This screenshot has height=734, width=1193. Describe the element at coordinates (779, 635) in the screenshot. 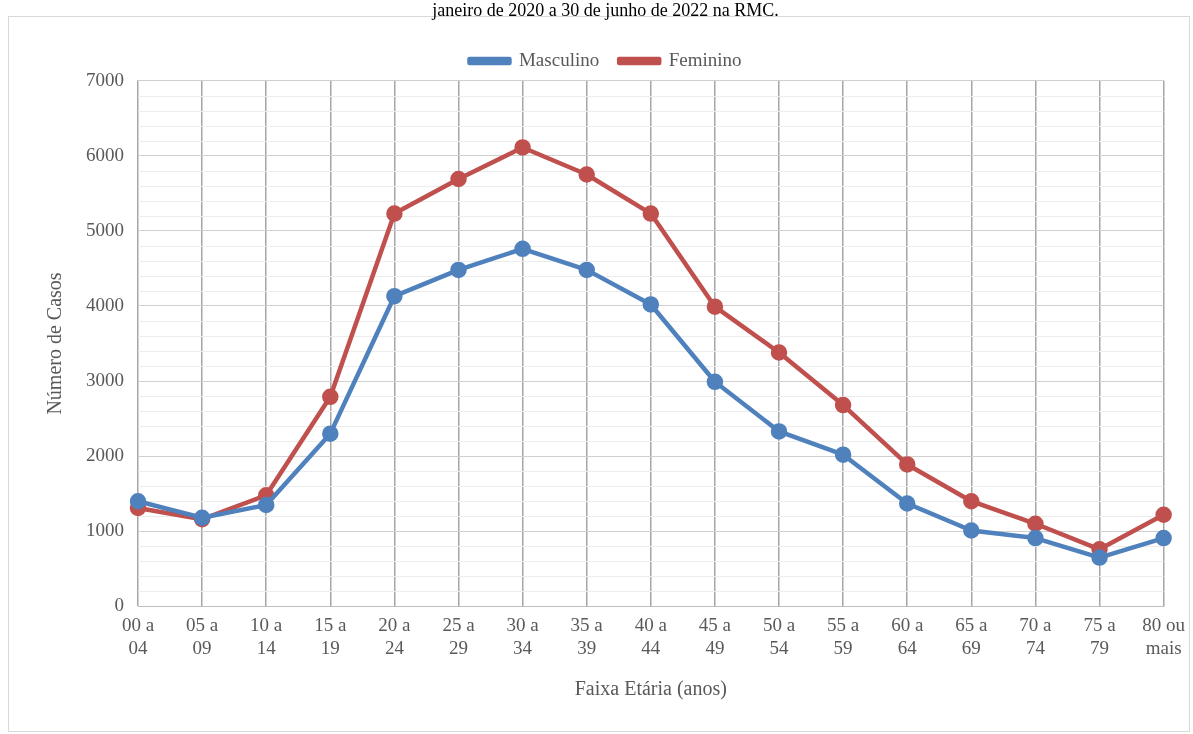

I see `x-tick-label: 50 a 54` at that location.